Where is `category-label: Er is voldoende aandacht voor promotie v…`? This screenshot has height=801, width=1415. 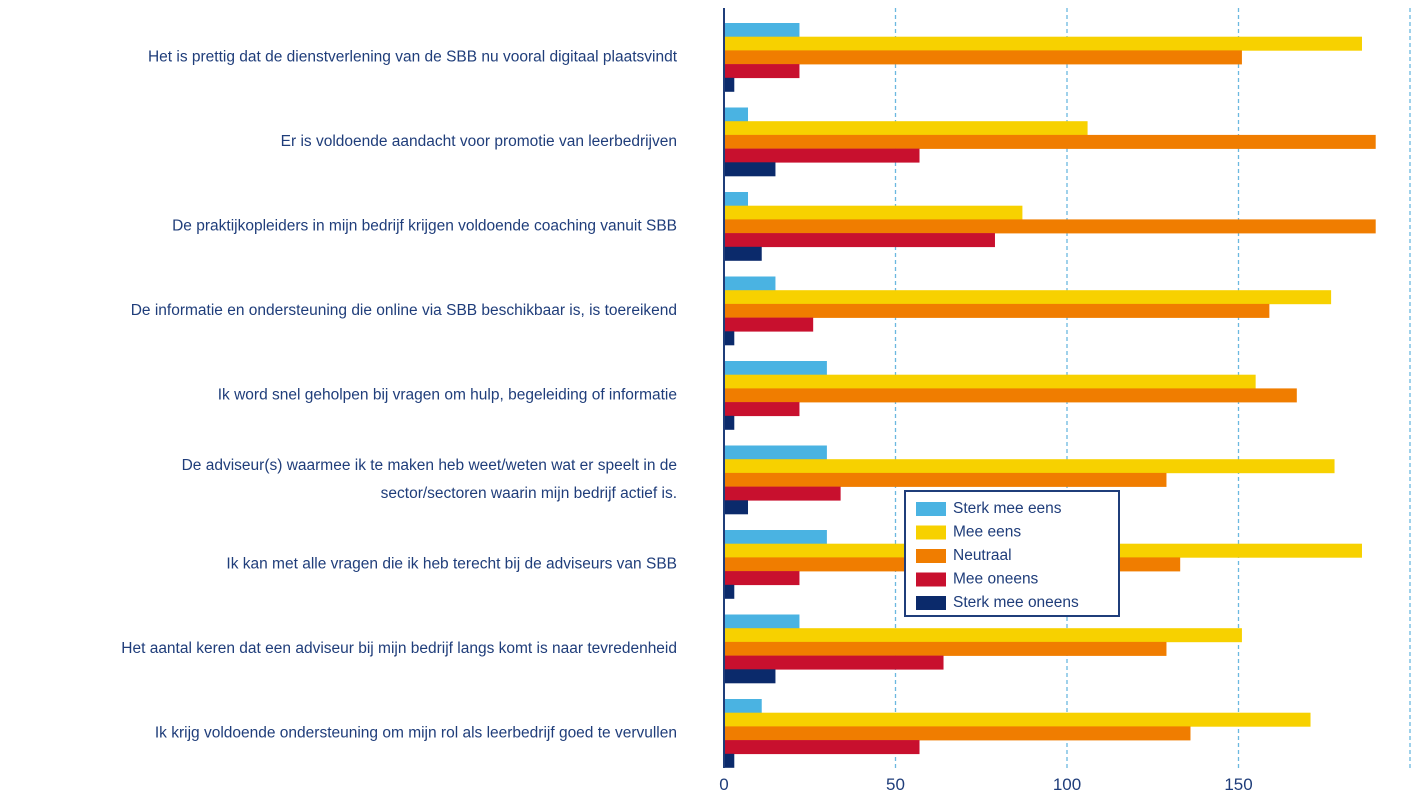 category-label: Er is voldoende aandacht voor promotie v… is located at coordinates (479, 141).